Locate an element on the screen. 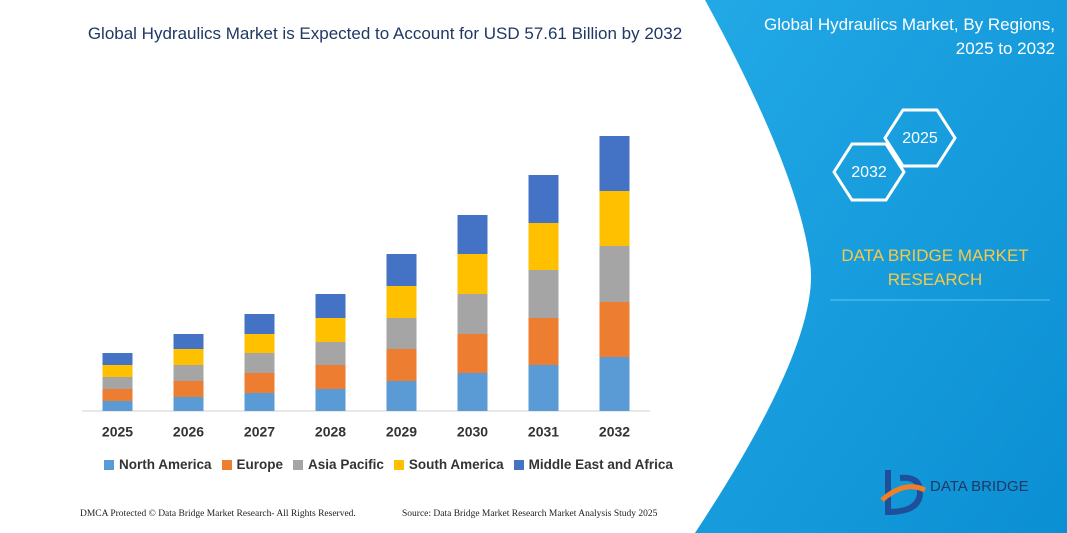 The image size is (1067, 533). legend-item: North America is located at coordinates (158, 464).